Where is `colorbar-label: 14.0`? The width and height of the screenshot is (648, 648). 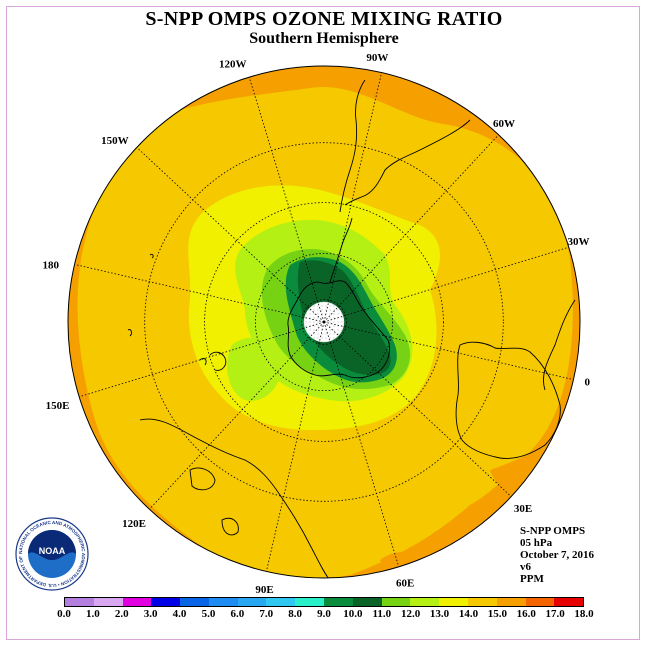 colorbar-label: 14.0 is located at coordinates (468, 614).